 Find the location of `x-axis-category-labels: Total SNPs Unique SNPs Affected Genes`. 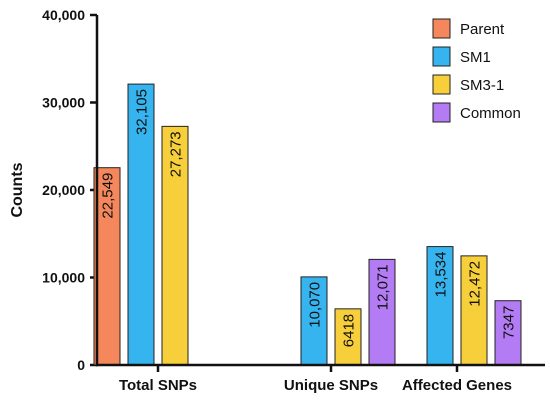

x-axis-category-labels: Total SNPs Unique SNPs Affected Genes is located at coordinates (315, 379).